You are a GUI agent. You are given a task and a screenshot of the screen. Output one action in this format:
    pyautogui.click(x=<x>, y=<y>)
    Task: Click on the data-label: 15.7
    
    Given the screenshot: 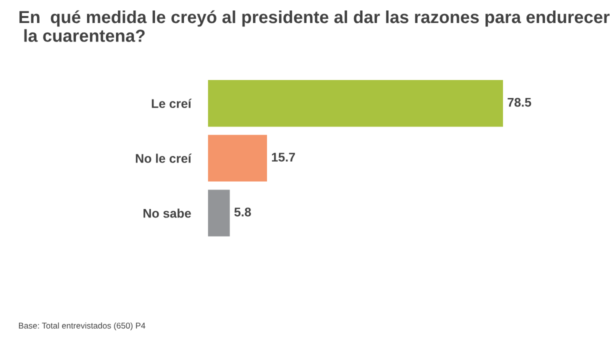 What is the action you would take?
    pyautogui.click(x=283, y=157)
    